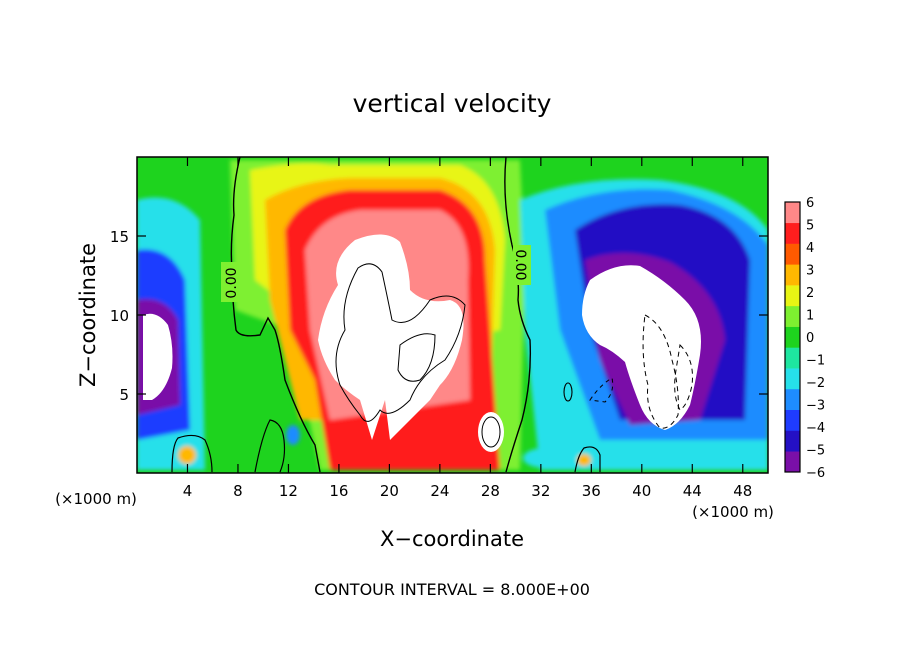 The height and width of the screenshot is (654, 904). Describe the element at coordinates (452, 589) in the screenshot. I see `contour-interval-note: CONTOUR INTERVAL = 8.000E+00` at that location.